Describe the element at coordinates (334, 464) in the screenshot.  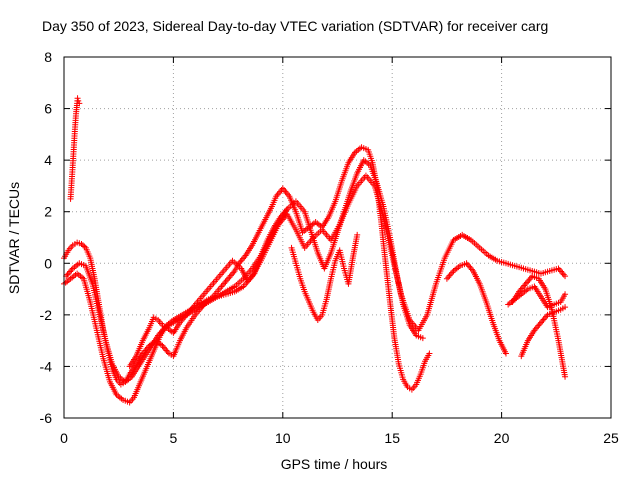
I see `x-axis-label: GPS time / hours` at that location.